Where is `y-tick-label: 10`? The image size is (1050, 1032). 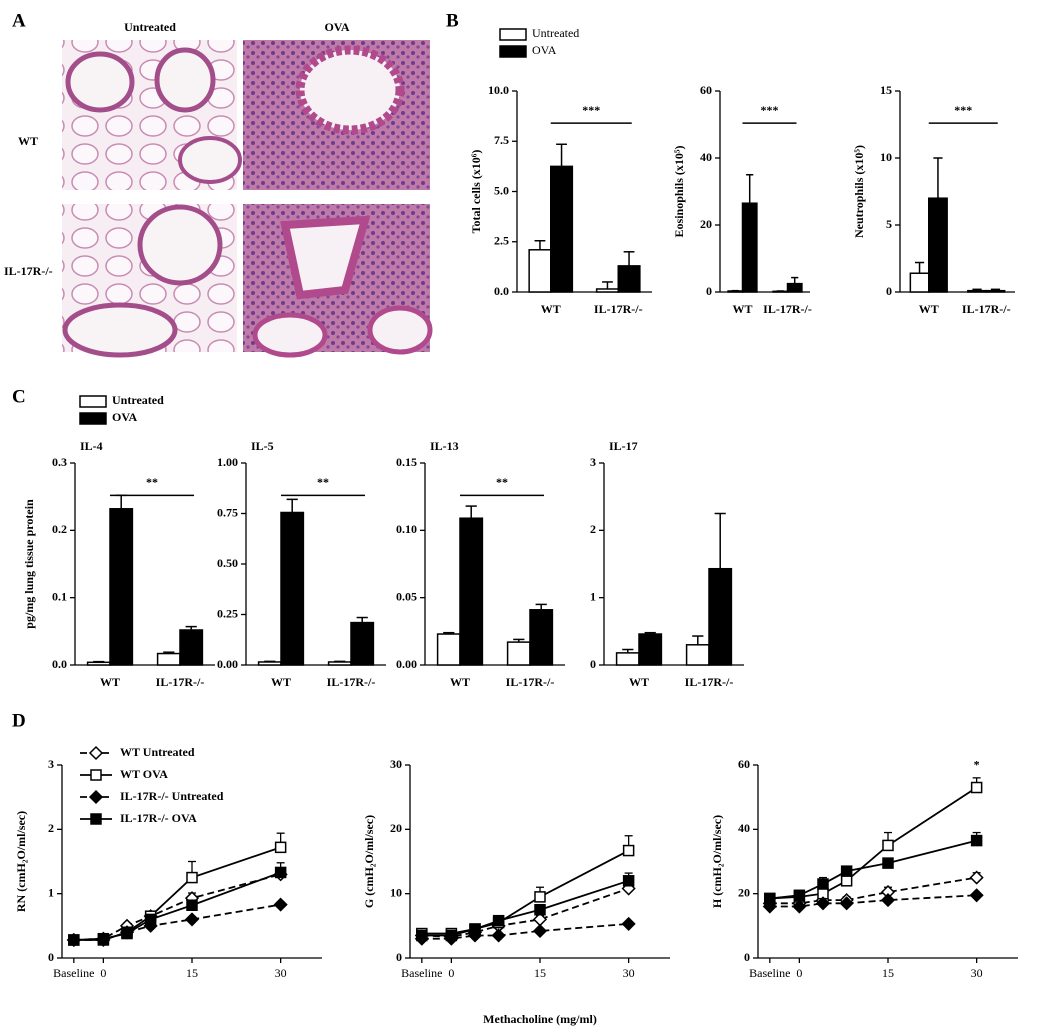
y-tick-label: 10 is located at coordinates (396, 892).